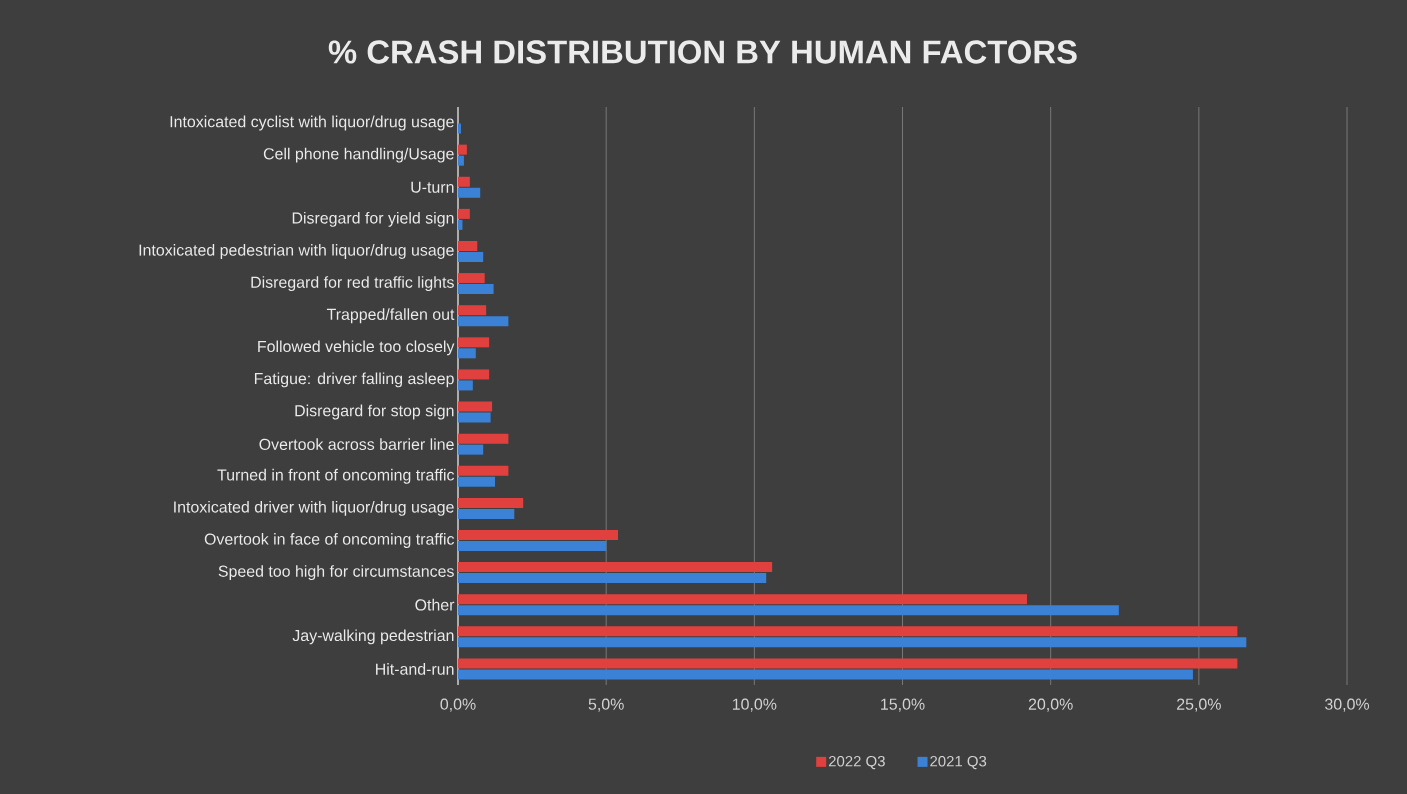 The height and width of the screenshot is (794, 1407). What do you see at coordinates (702, 52) in the screenshot?
I see `chart-title: % CRASH DISTRIBUTION BY HUMAN FACTORS` at bounding box center [702, 52].